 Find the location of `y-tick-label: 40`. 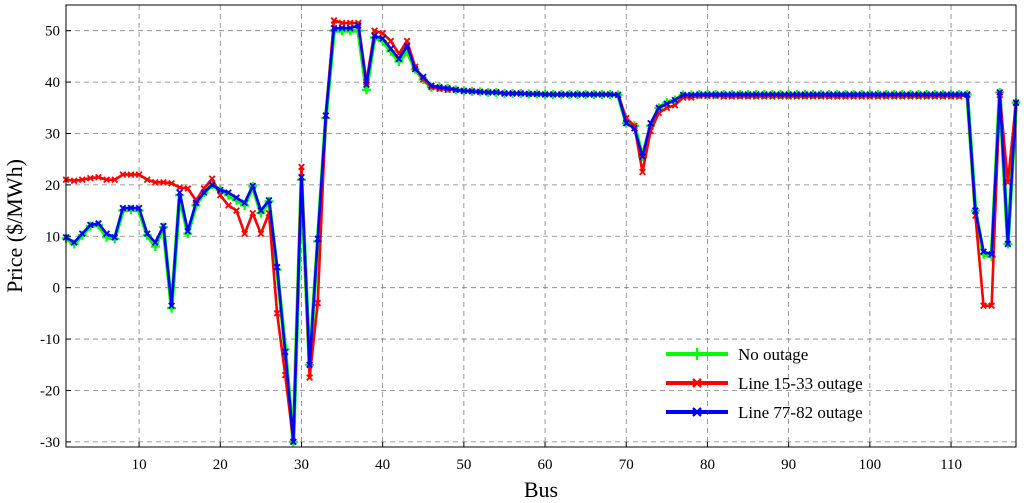

y-tick-label: 40 is located at coordinates (52, 83).